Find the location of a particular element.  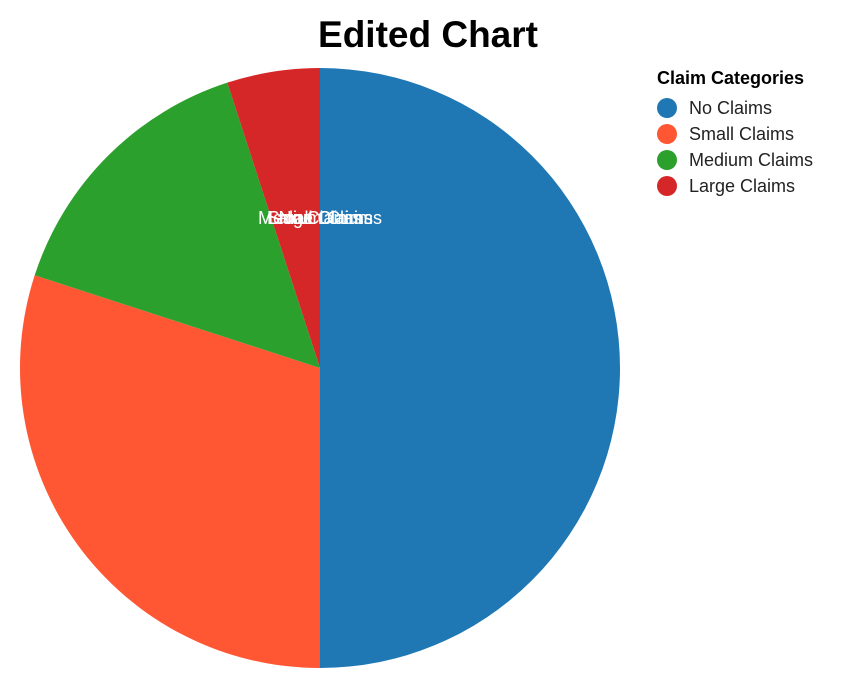

legend-item-no-claims: No Claims is located at coordinates (735, 108).